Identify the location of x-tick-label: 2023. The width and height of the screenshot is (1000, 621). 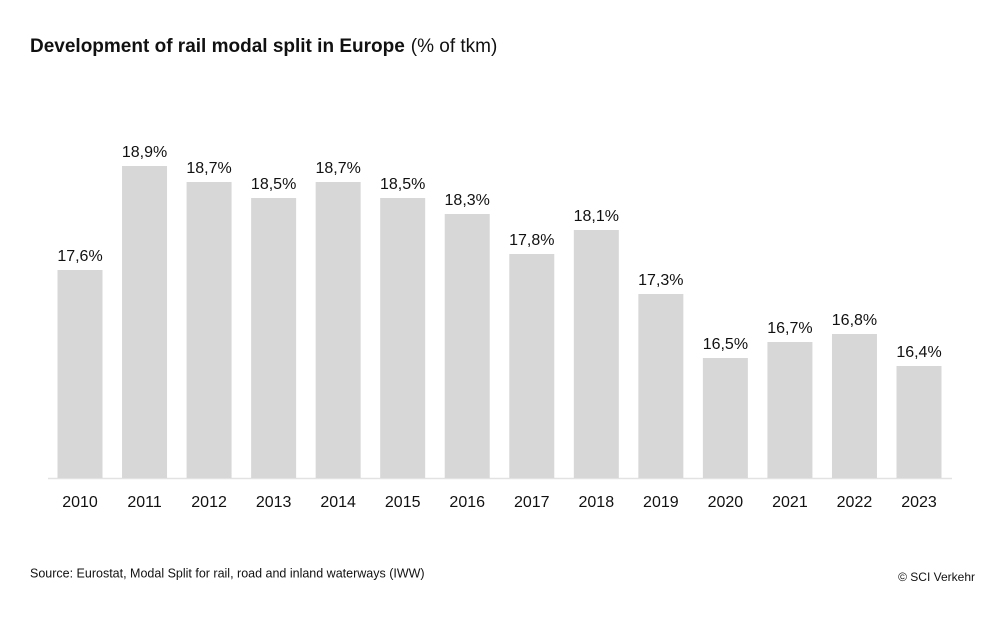
(919, 502).